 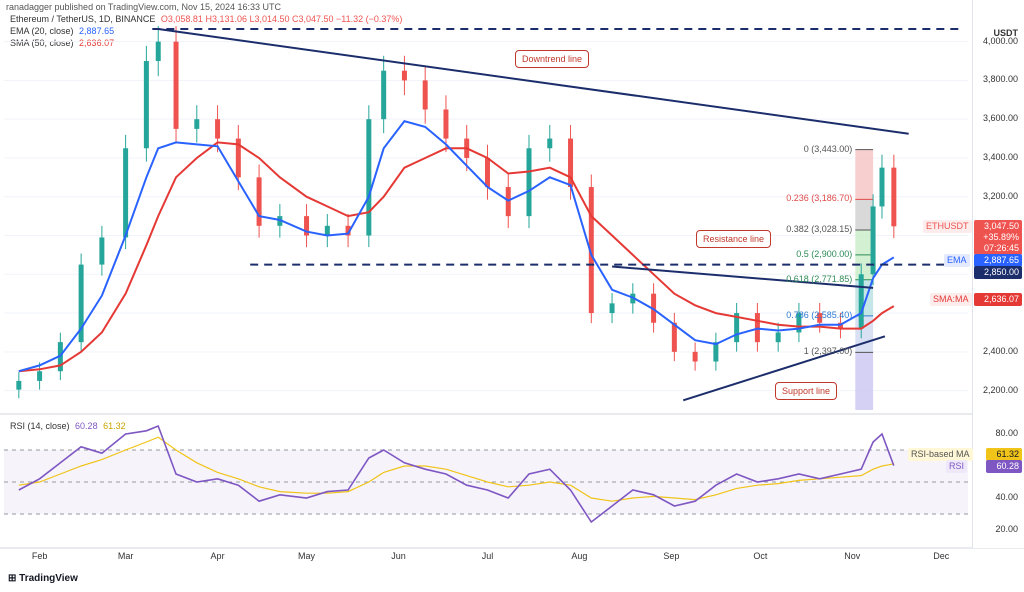 I want to click on sma-legend-label: SMA (50, close), so click(x=42, y=43).